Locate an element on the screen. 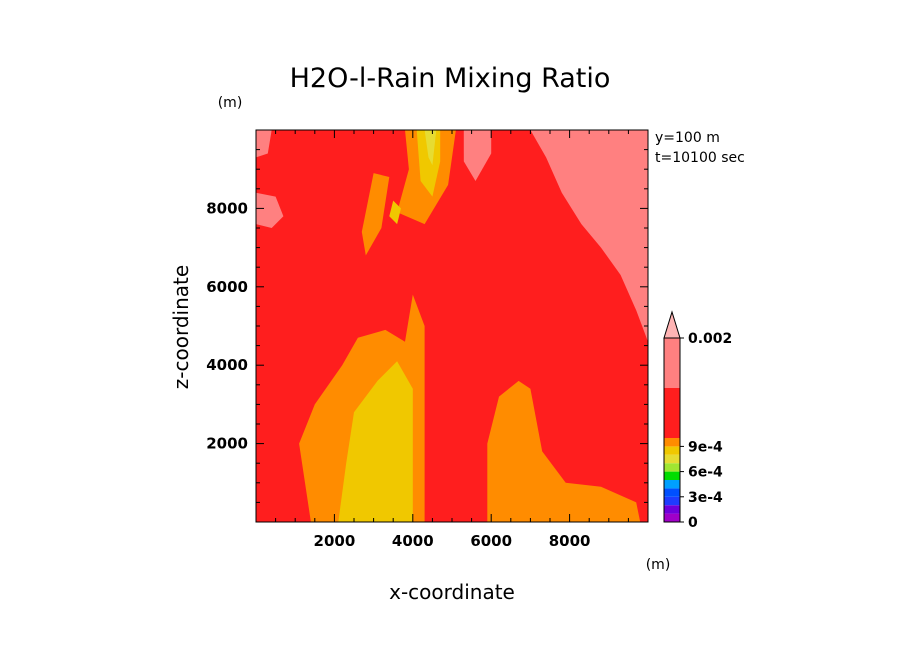 This screenshot has width=904, height=654. region-upper-mid-high-streak is located at coordinates (477, 155).